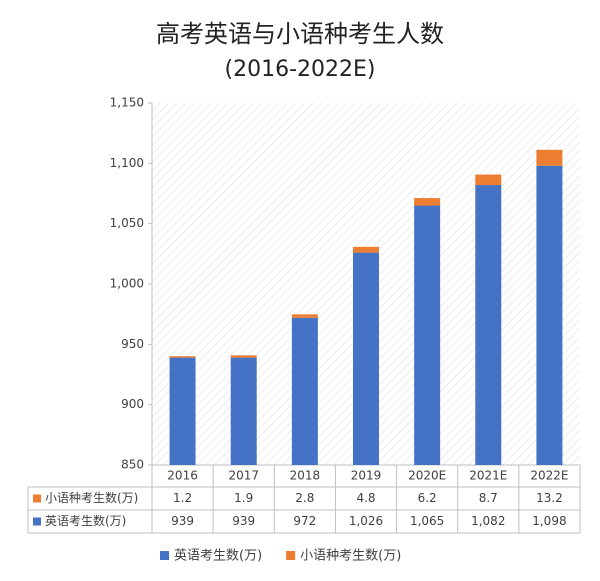  What do you see at coordinates (91, 497) in the screenshot?
I see `table-row-label: 小语种考生数(万)` at bounding box center [91, 497].